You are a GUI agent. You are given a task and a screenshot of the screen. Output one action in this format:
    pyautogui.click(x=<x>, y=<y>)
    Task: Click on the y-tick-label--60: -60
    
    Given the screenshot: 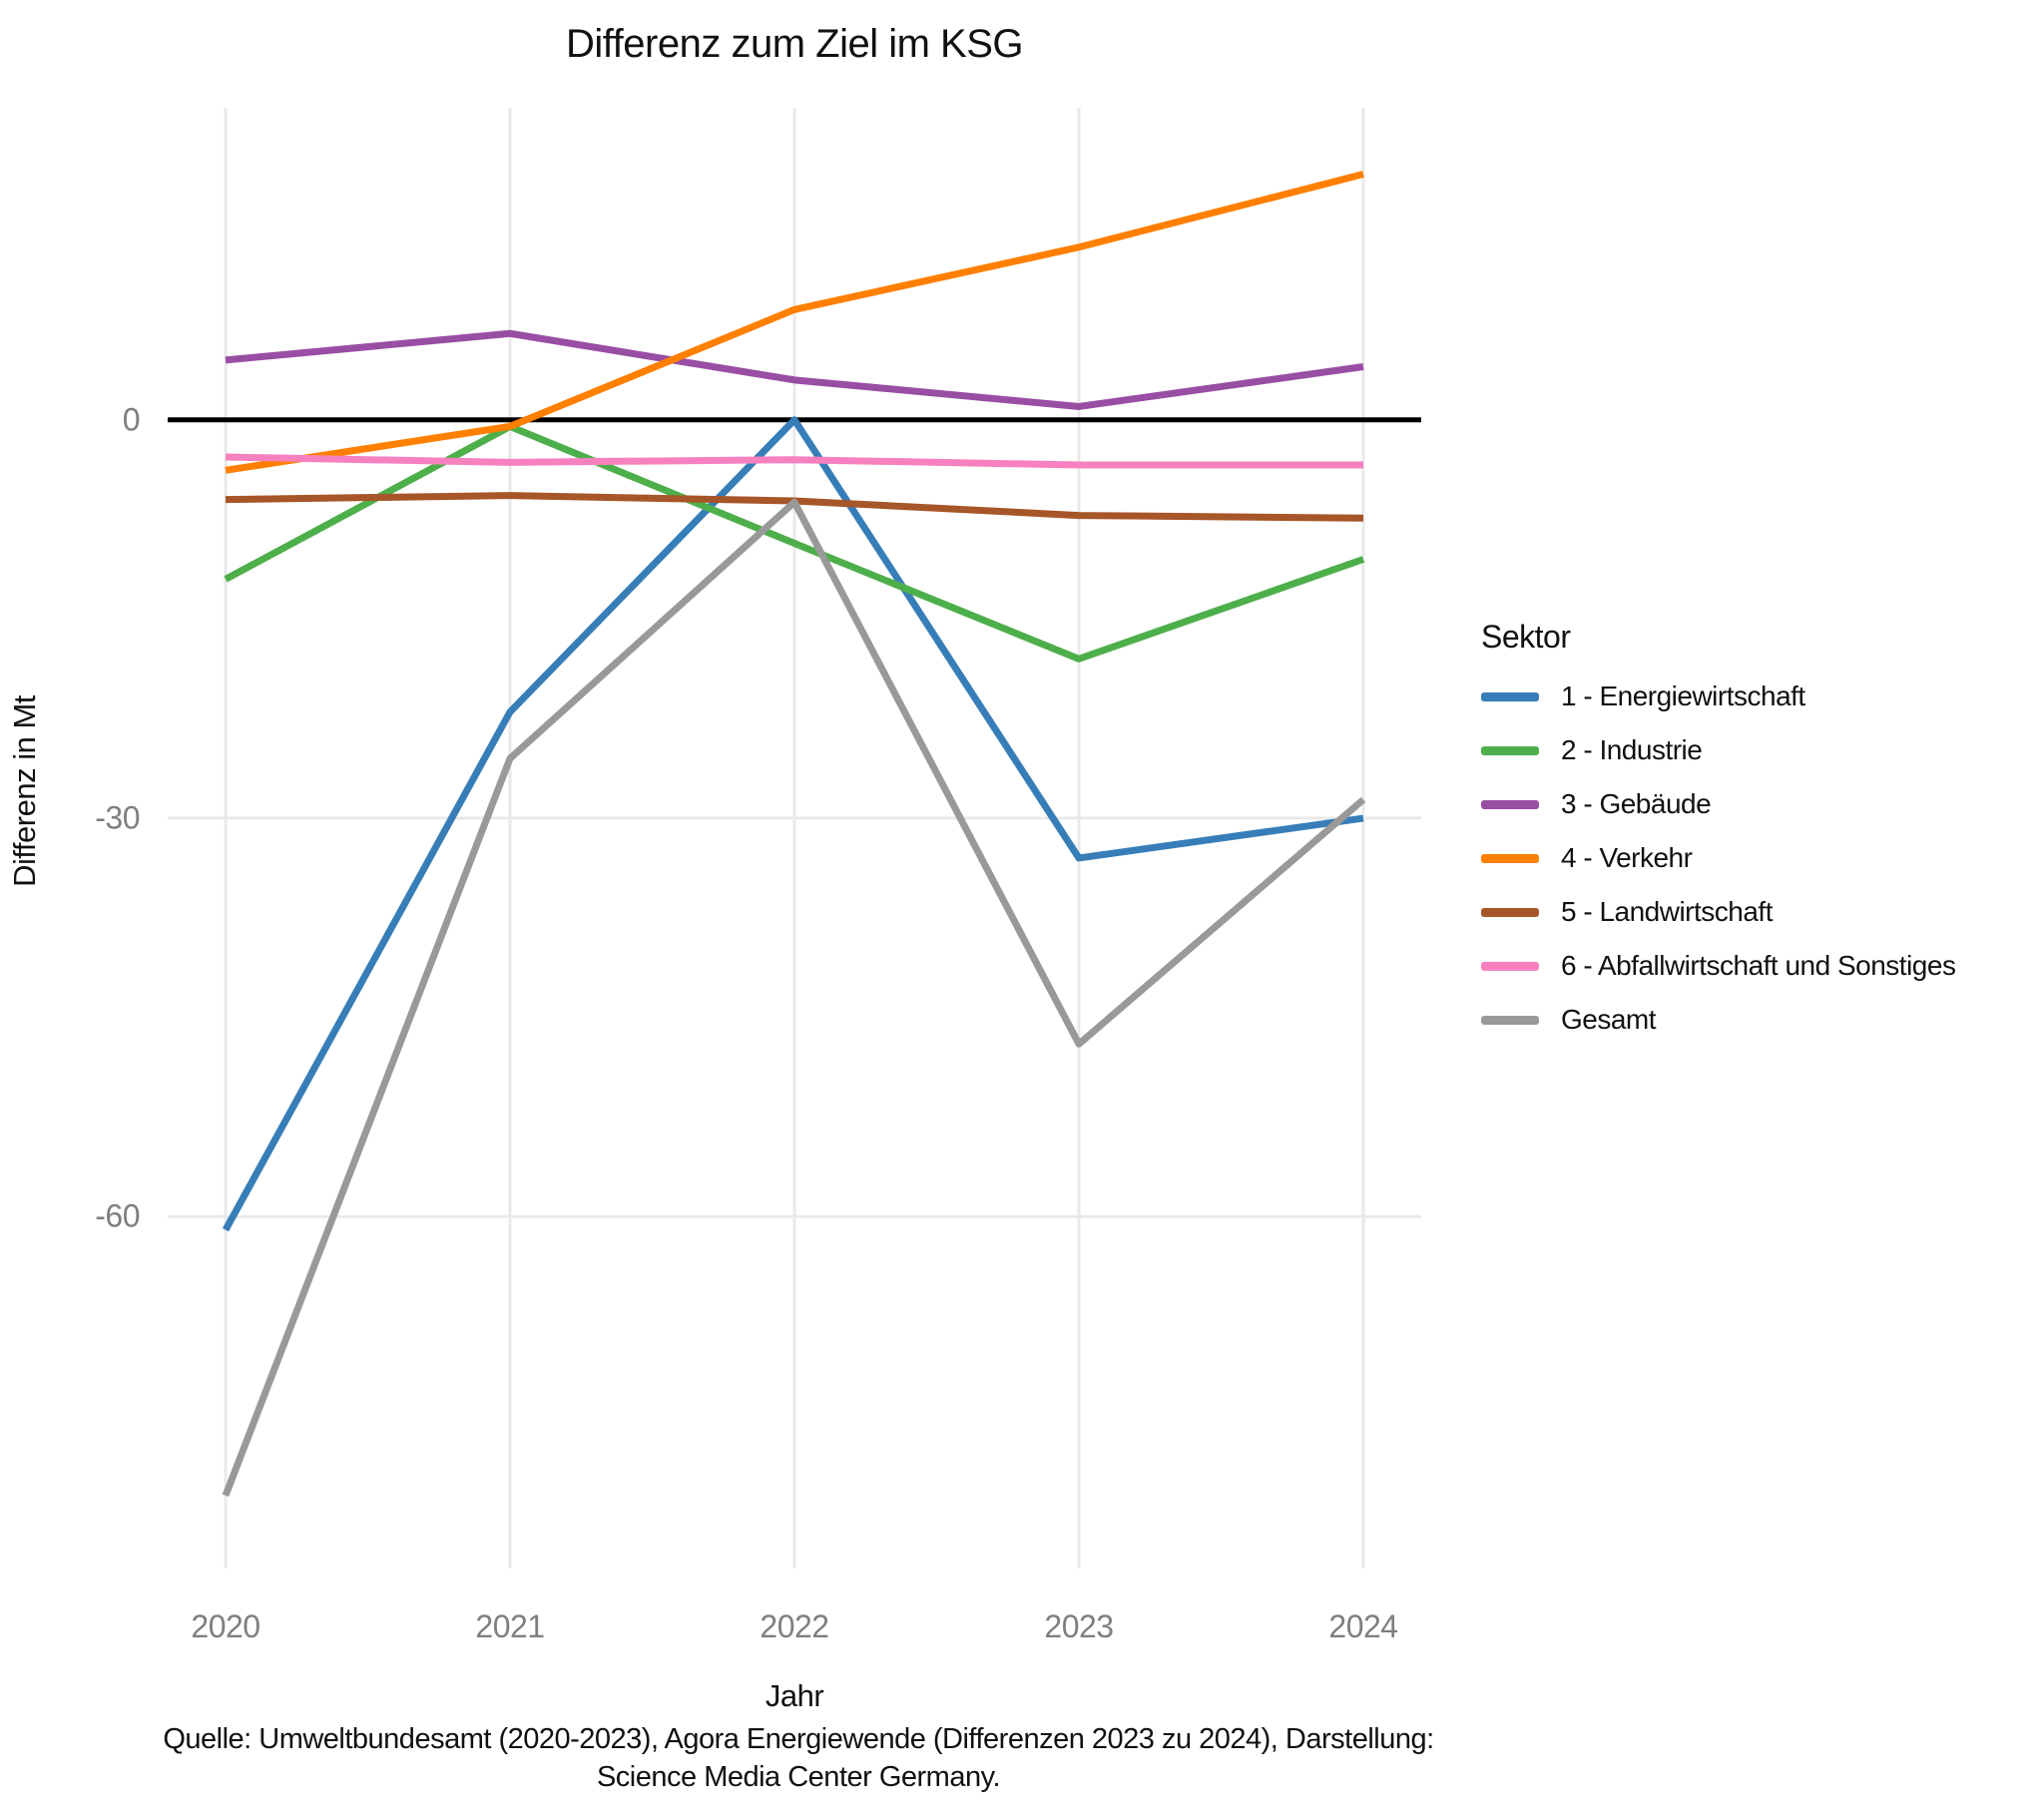 What is the action you would take?
    pyautogui.click(x=117, y=1215)
    